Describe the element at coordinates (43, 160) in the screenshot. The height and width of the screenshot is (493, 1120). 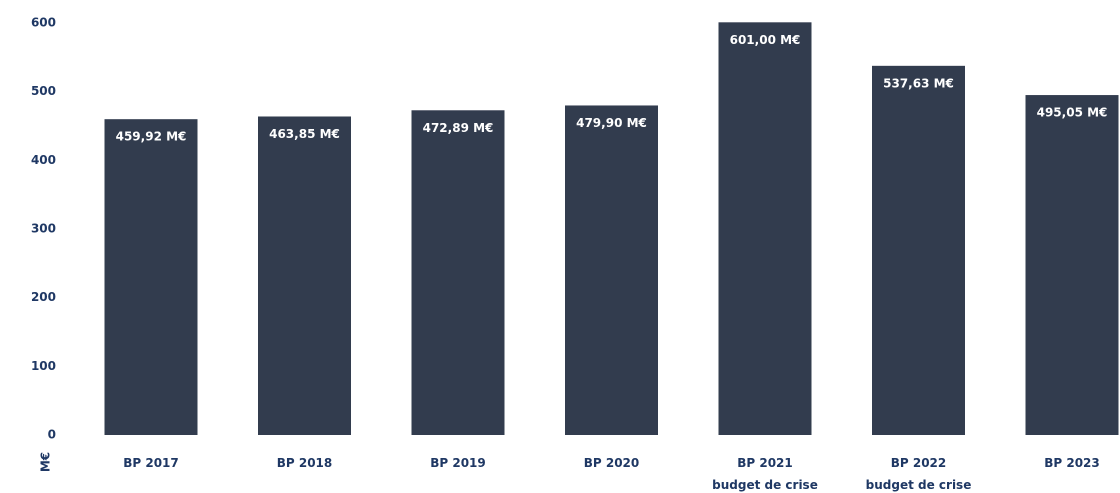
I see `y-tick-label: 400` at that location.